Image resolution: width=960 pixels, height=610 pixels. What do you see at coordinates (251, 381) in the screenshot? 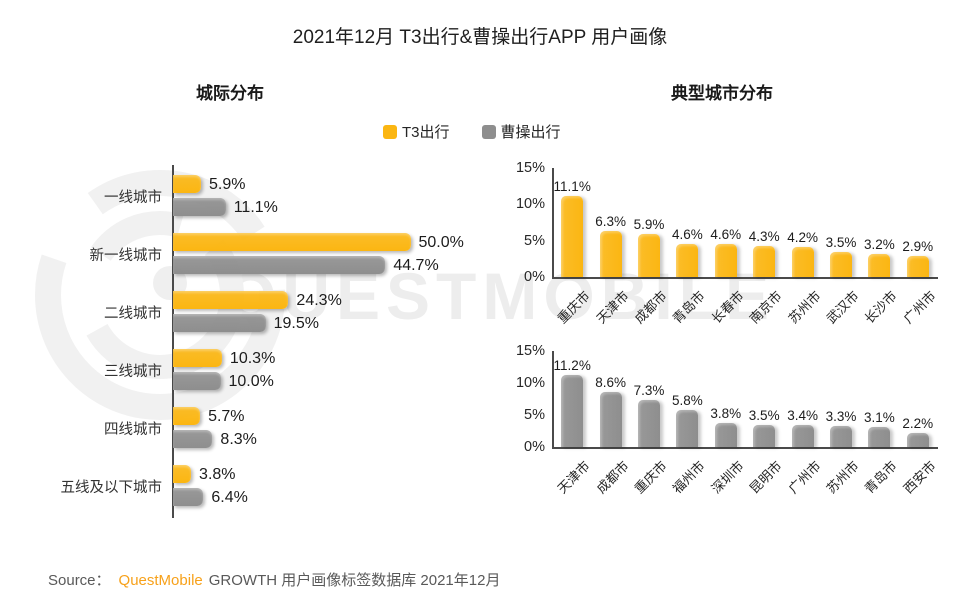
I see `tier-value-label: 10.0%` at bounding box center [251, 381].